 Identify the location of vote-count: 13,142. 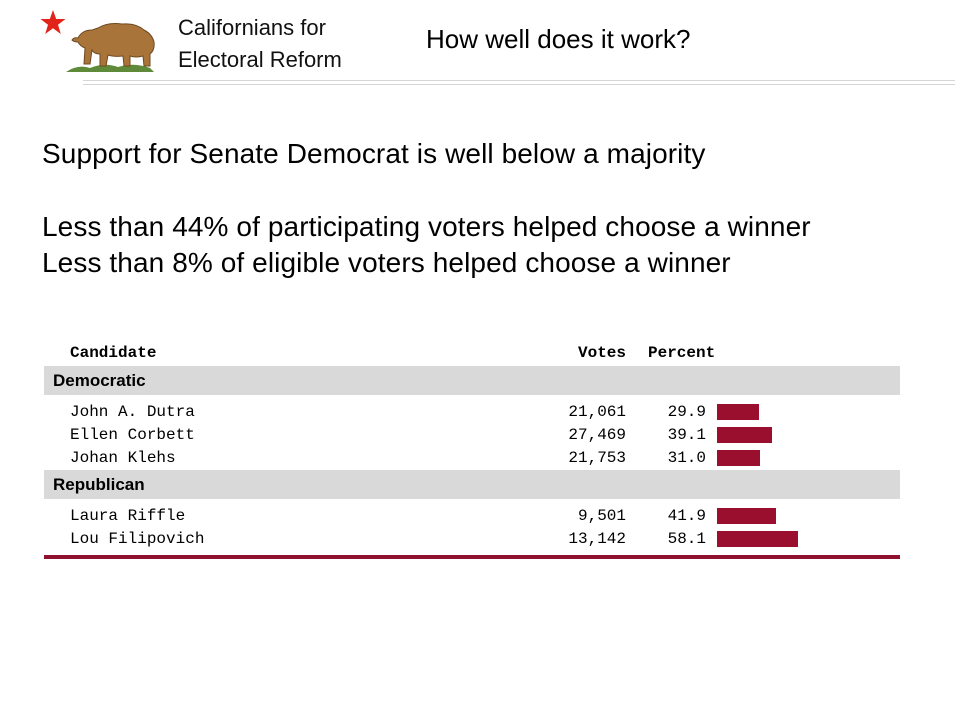
(597, 539).